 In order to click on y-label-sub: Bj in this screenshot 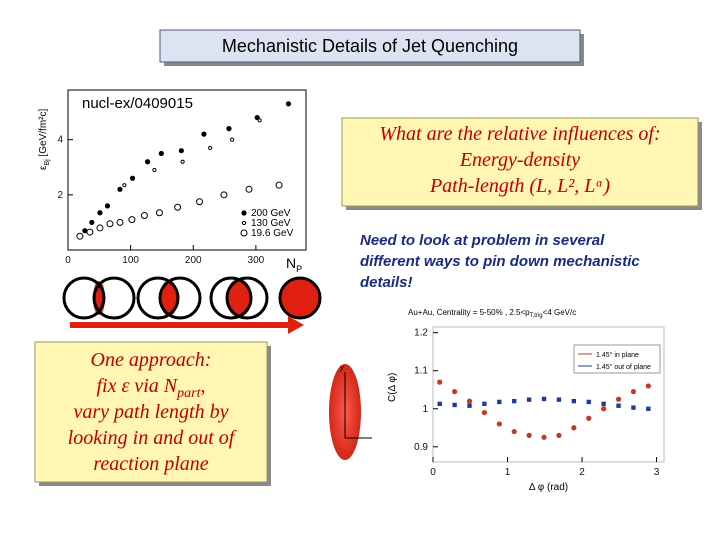, I will do `click(47, 162)`.